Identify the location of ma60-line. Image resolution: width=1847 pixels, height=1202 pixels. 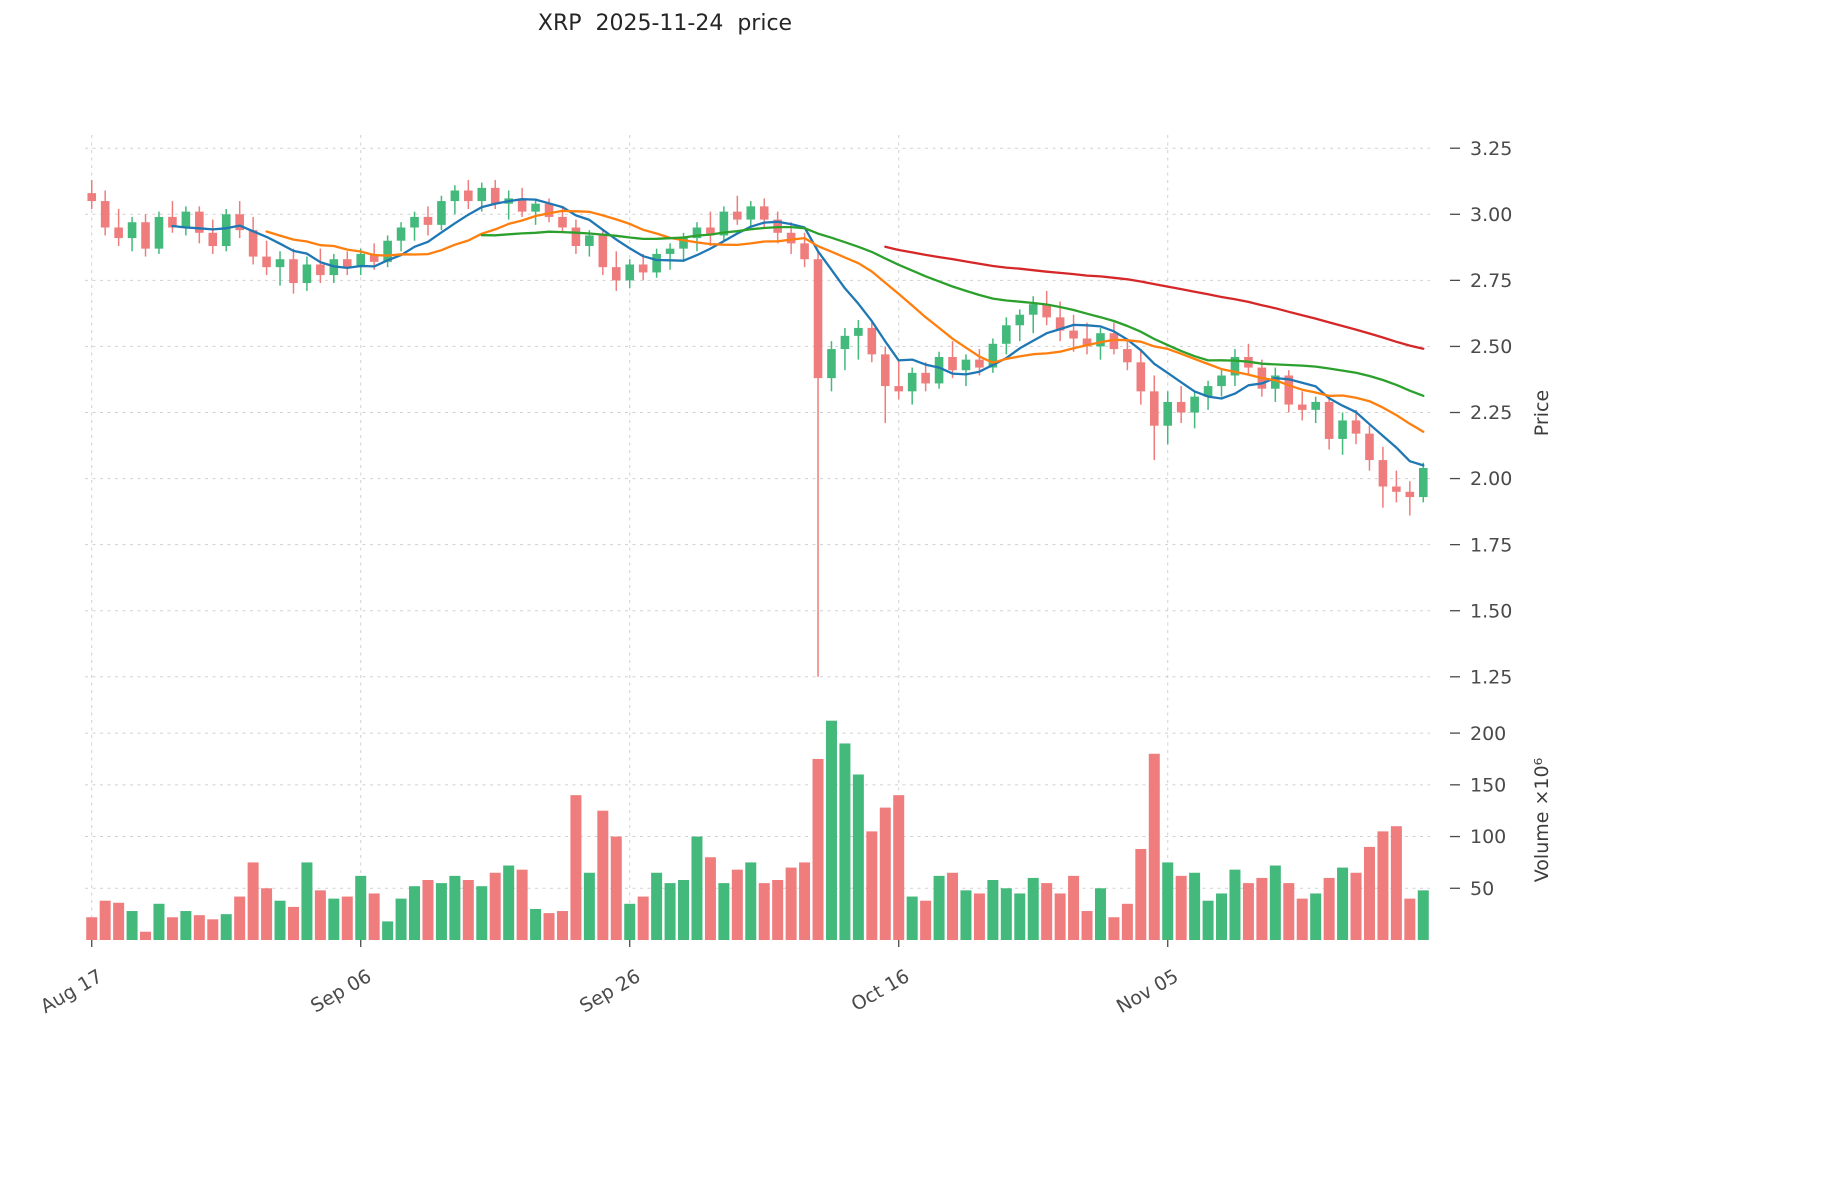
(1154, 297).